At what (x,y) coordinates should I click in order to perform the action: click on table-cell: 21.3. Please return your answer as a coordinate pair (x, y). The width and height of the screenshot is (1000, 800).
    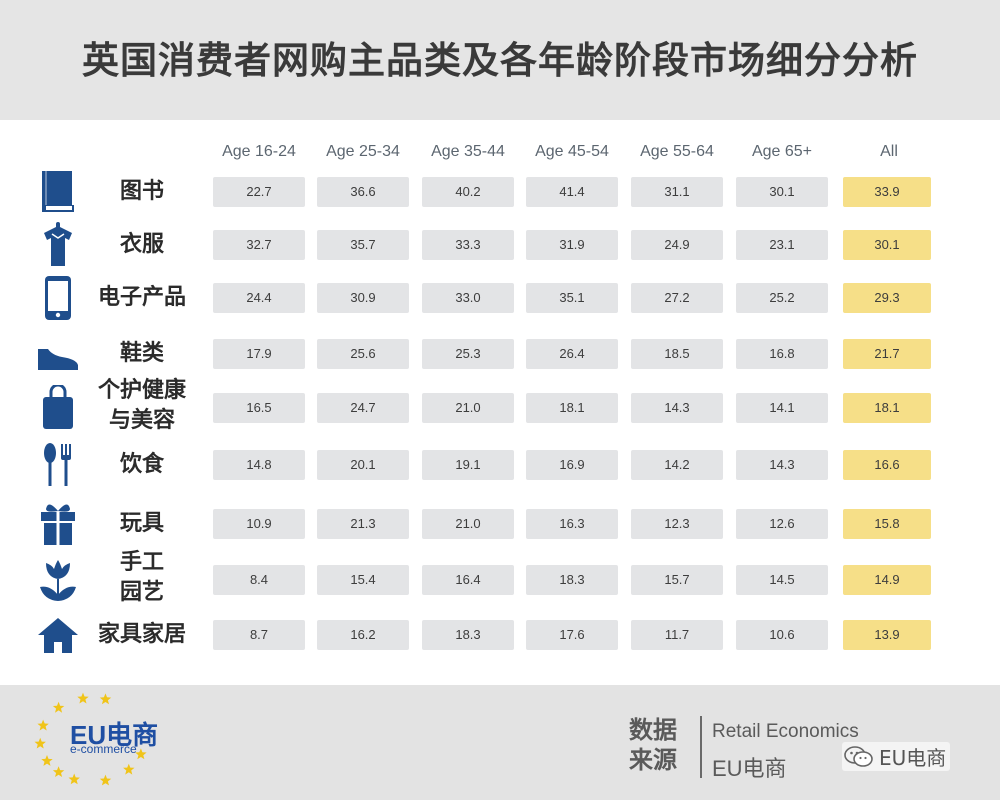
    Looking at the image, I should click on (363, 524).